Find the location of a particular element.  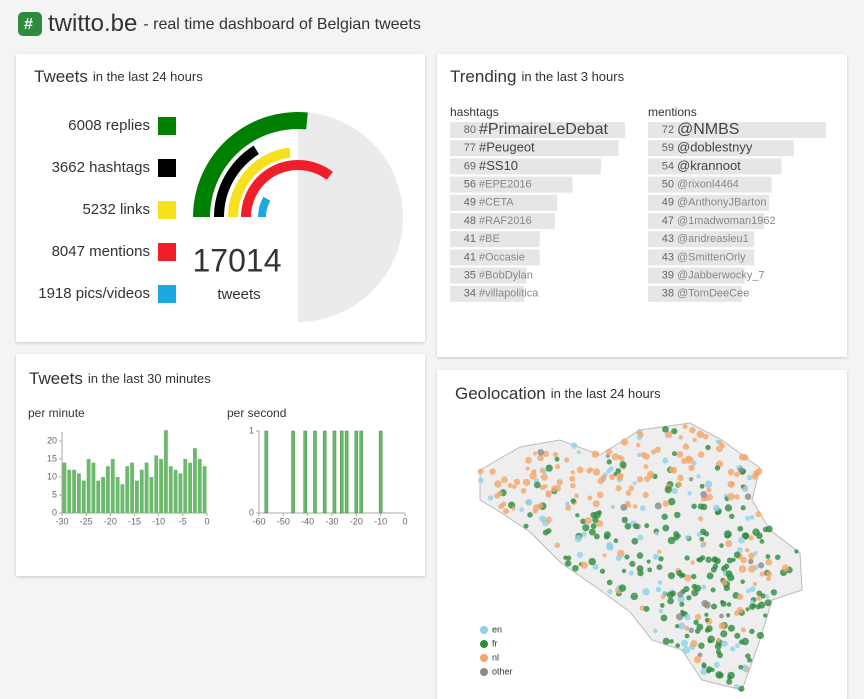

x-tick-label: -20 is located at coordinates (356, 521).